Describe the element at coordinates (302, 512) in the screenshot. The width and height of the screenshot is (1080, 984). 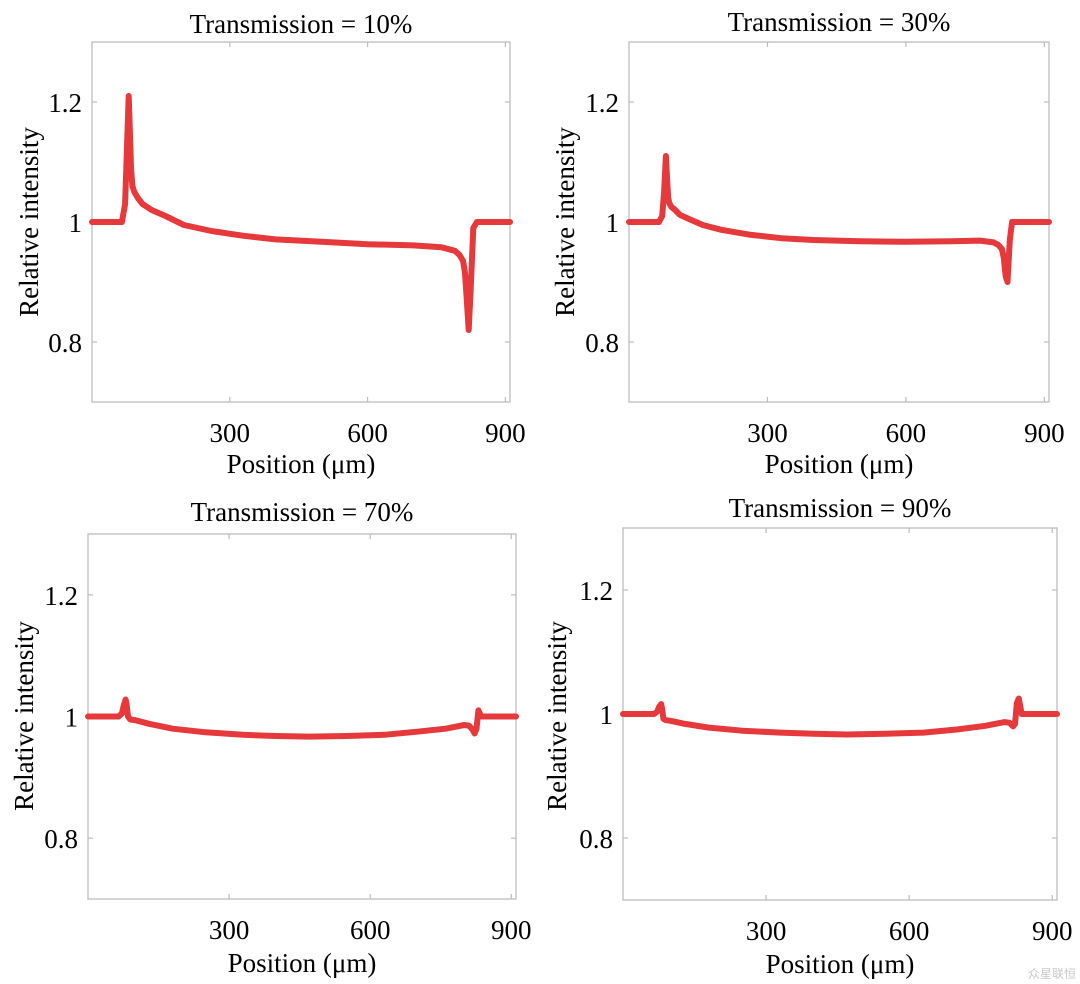
I see `panel-title: Transmission = 70%` at that location.